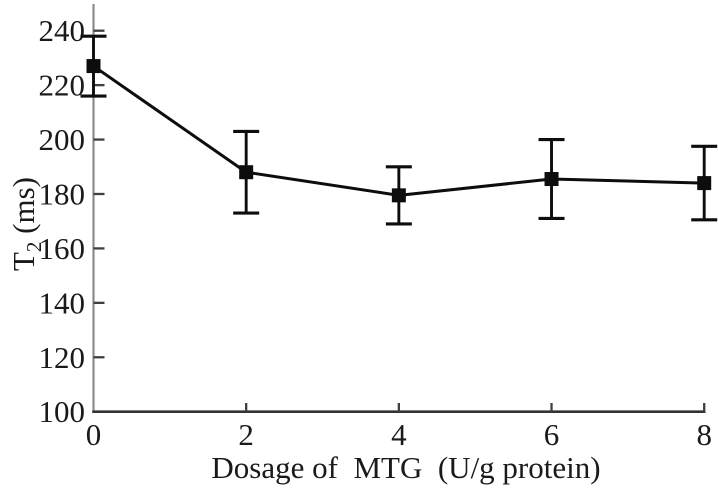 The height and width of the screenshot is (490, 718). What do you see at coordinates (62, 248) in the screenshot?
I see `y-tick-label: 160` at bounding box center [62, 248].